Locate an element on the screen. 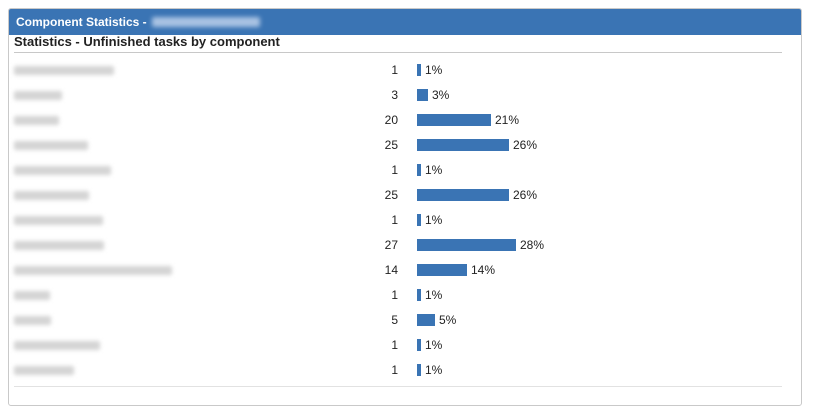  table-row: 20 21% is located at coordinates (398, 120).